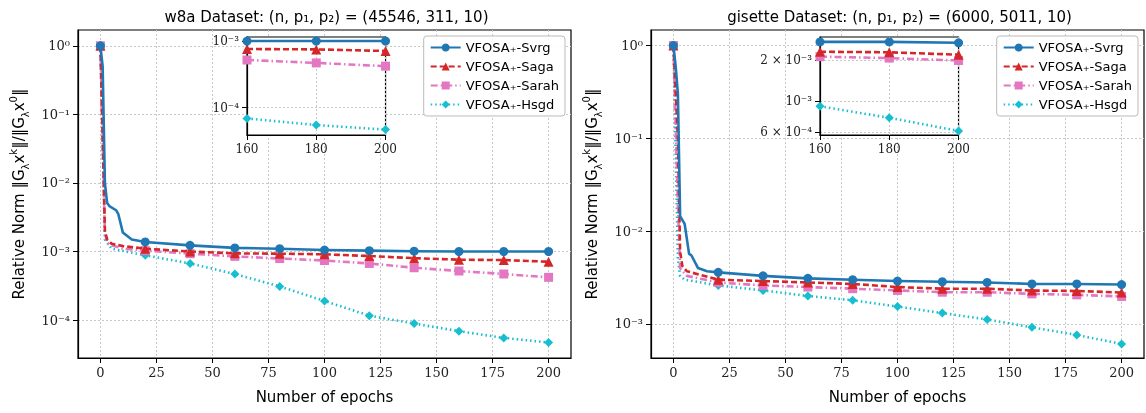 Image resolution: width=1146 pixels, height=413 pixels. I want to click on chart-title: gisette Dataset: (n, p₁, p₂) = (6000, 5011, 10), so click(899, 16).